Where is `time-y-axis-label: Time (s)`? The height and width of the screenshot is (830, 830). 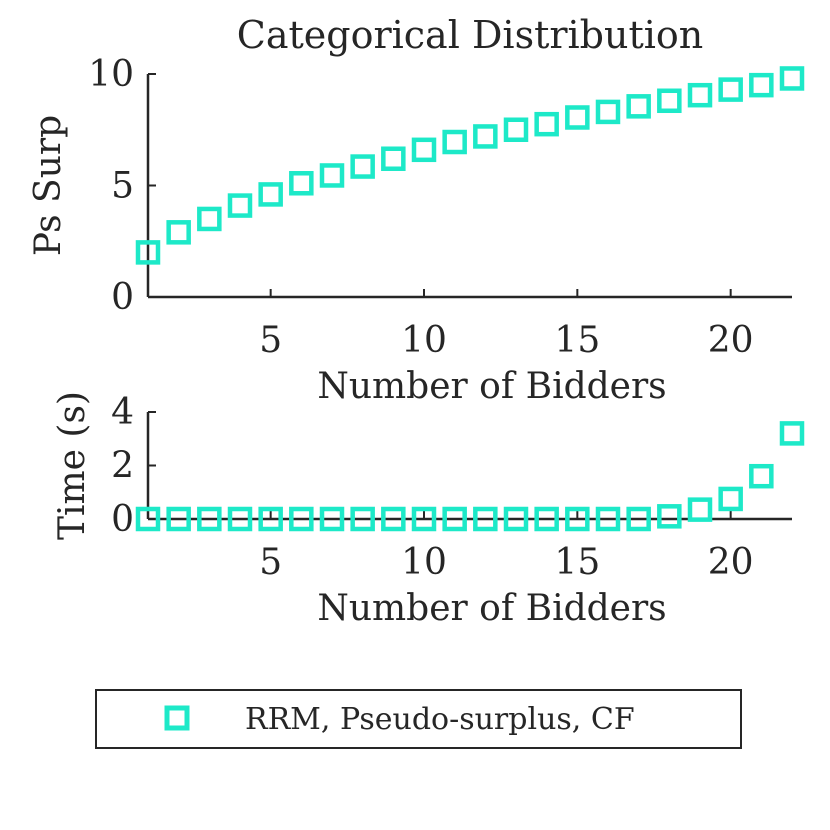 time-y-axis-label: Time (s) is located at coordinates (72, 465).